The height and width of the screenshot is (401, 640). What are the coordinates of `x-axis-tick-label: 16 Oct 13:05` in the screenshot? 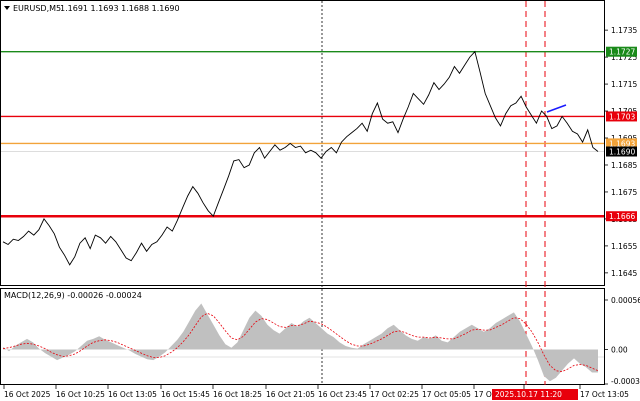 It's located at (132, 394).